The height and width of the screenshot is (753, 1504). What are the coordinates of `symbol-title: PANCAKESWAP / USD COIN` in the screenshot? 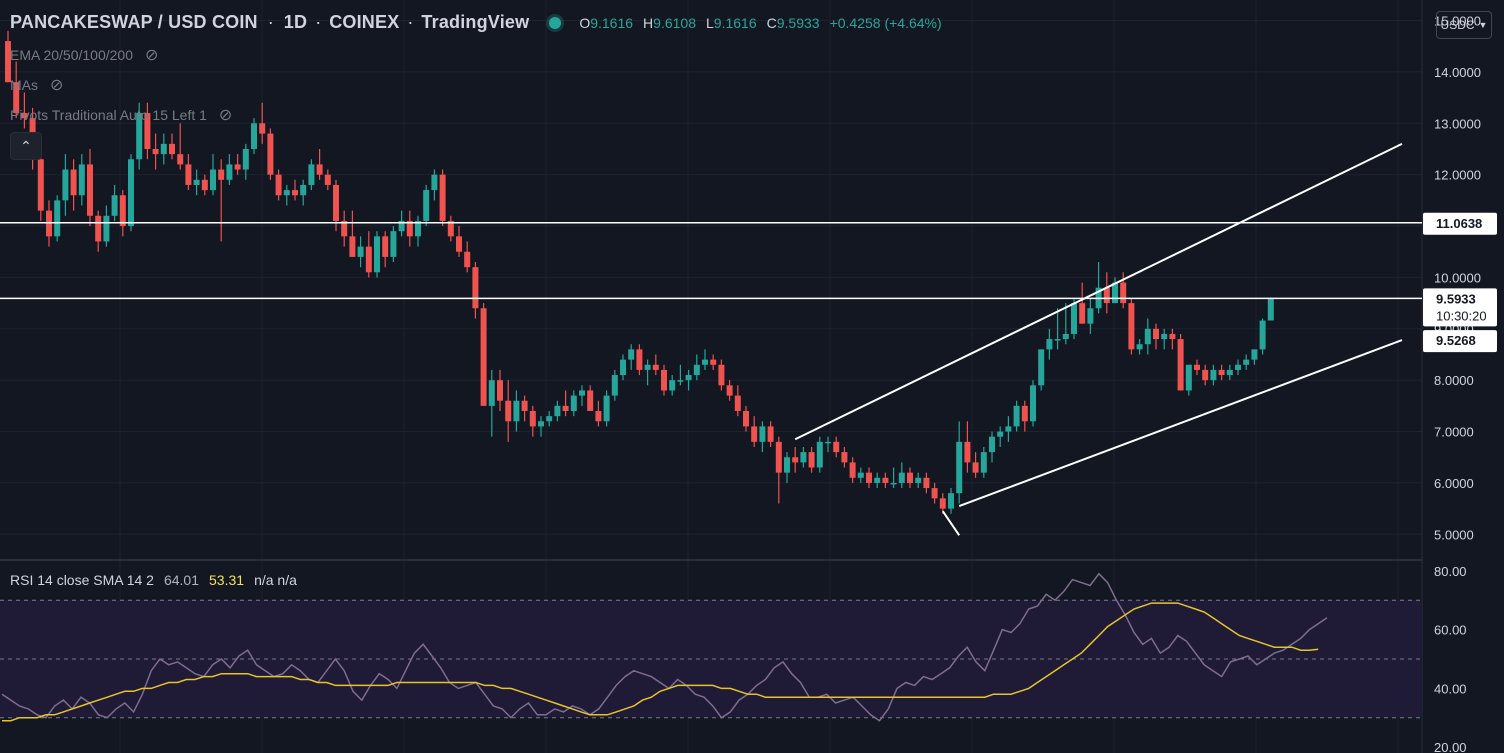 It's located at (134, 22).